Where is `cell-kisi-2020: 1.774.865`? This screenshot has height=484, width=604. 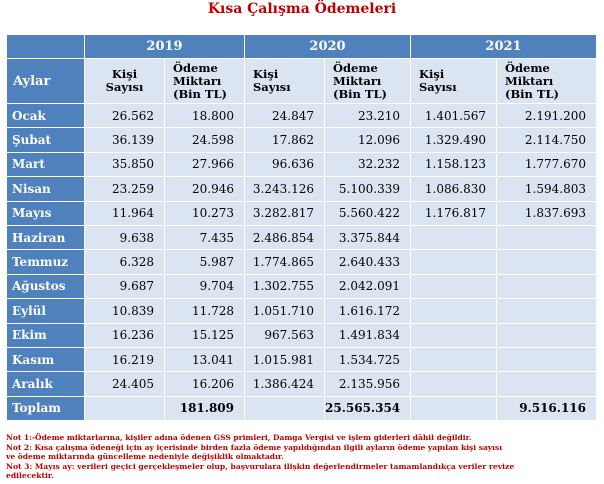 cell-kisi-2020: 1.774.865 is located at coordinates (284, 262).